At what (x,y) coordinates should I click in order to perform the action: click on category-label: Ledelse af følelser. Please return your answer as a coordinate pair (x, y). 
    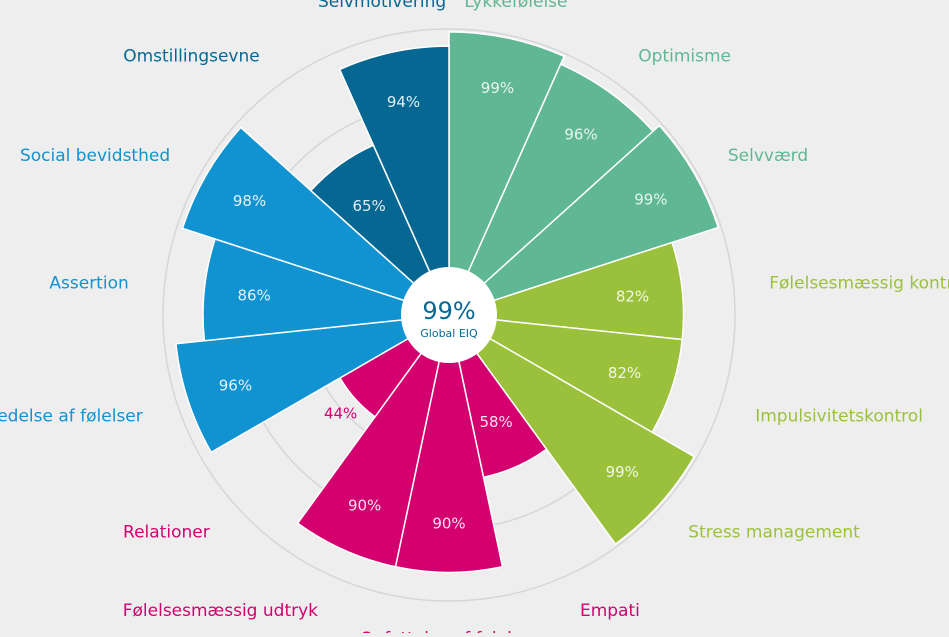
    Looking at the image, I should click on (71, 417).